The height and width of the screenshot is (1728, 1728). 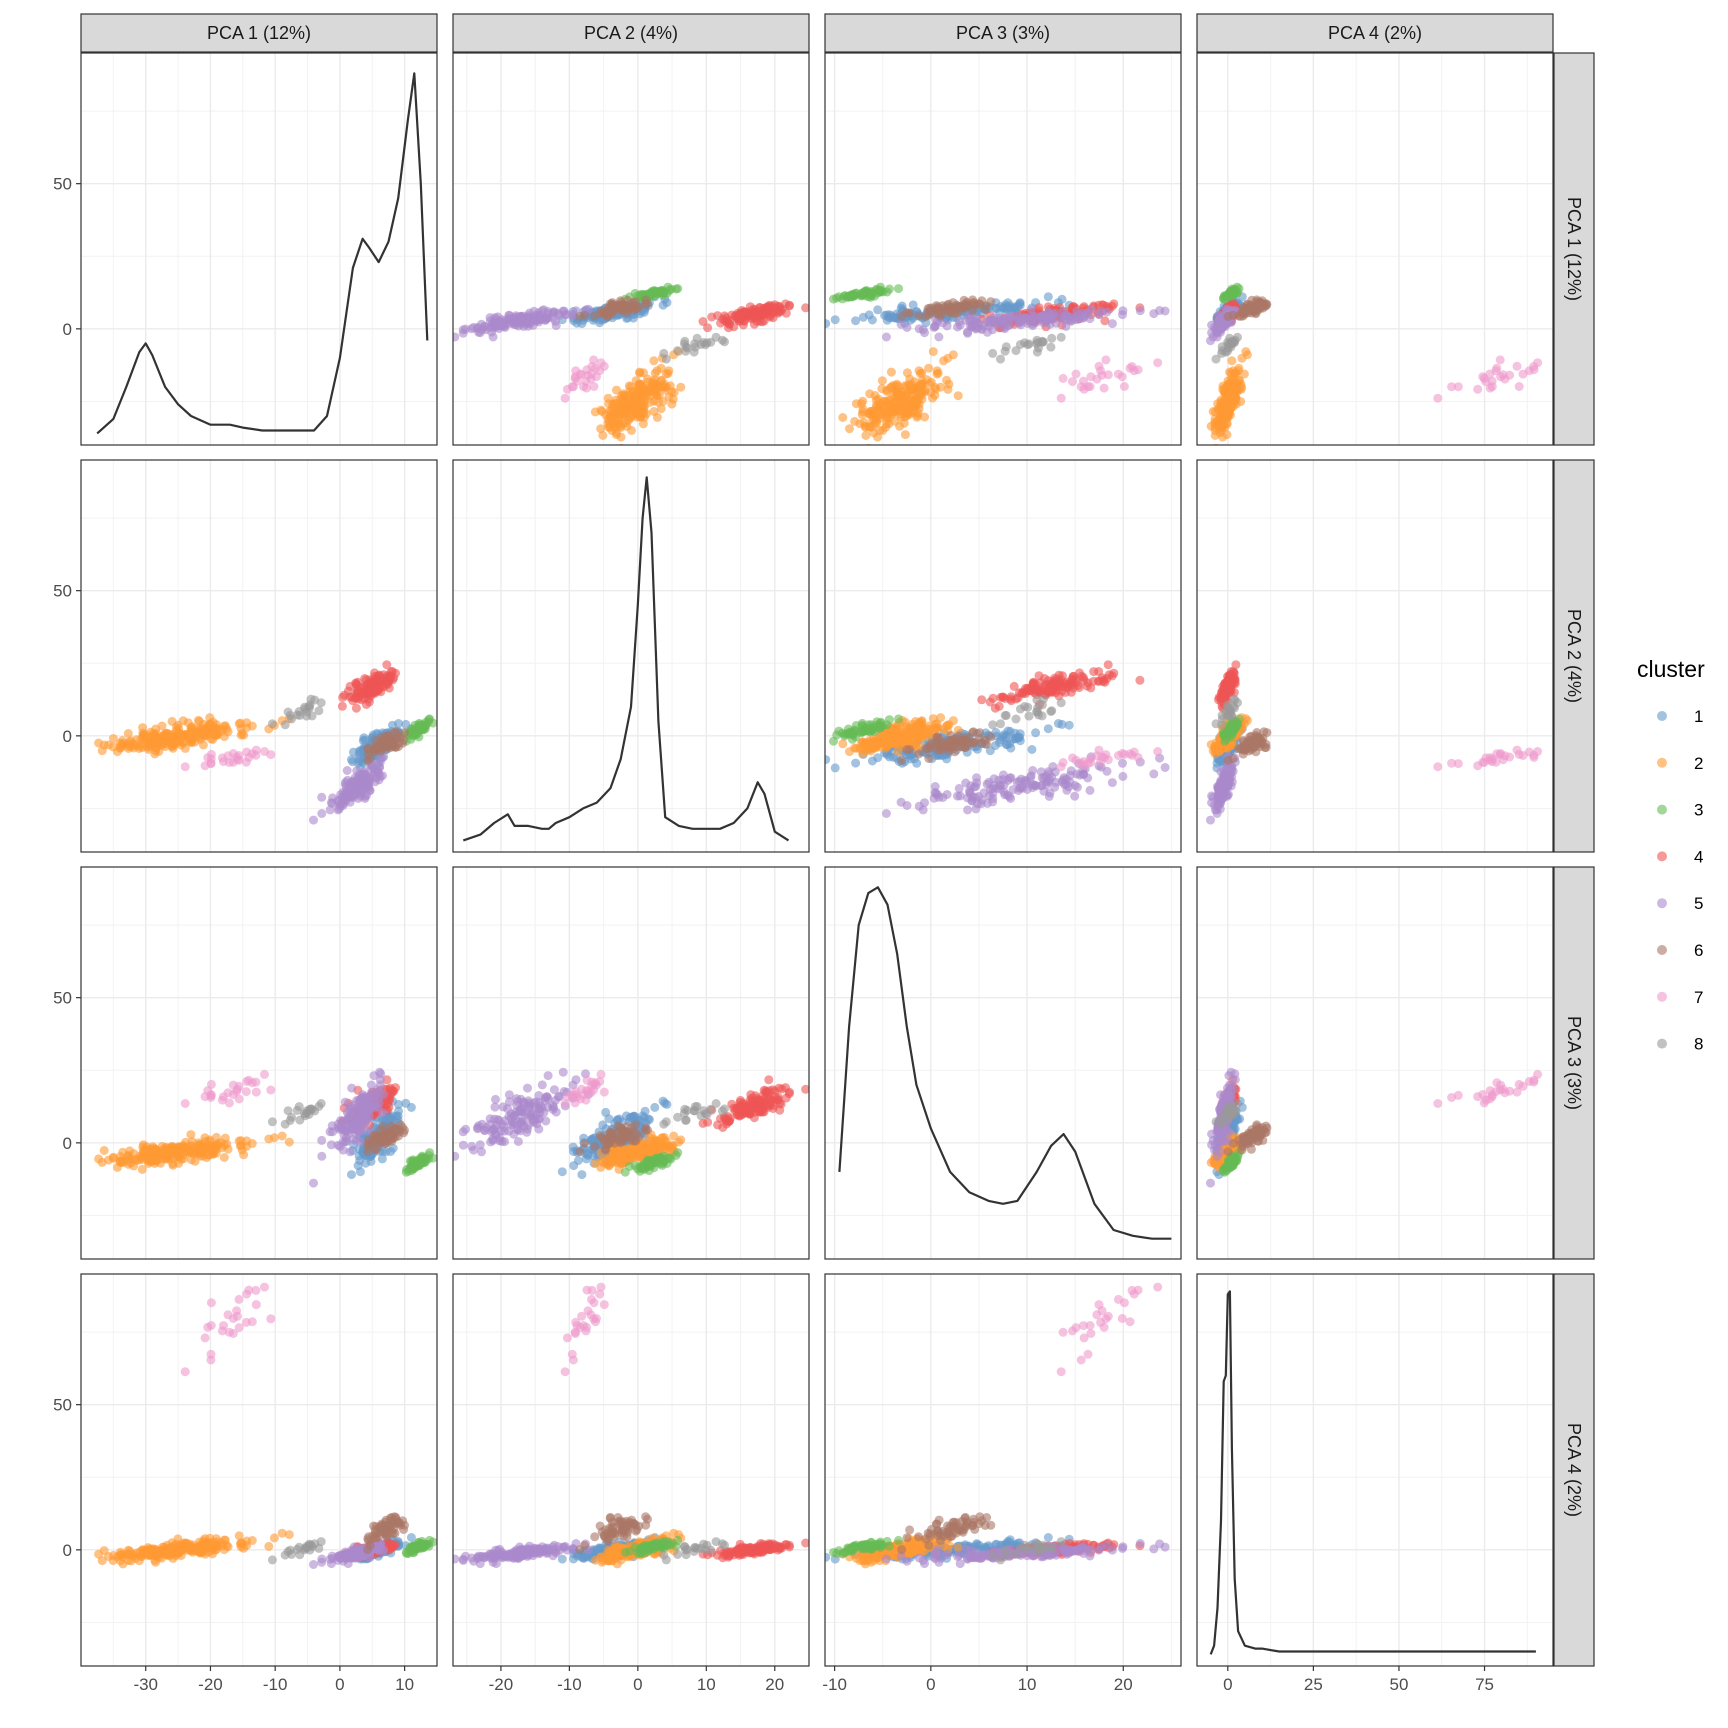 What do you see at coordinates (997, 739) in the screenshot?
I see `scatter-layer` at bounding box center [997, 739].